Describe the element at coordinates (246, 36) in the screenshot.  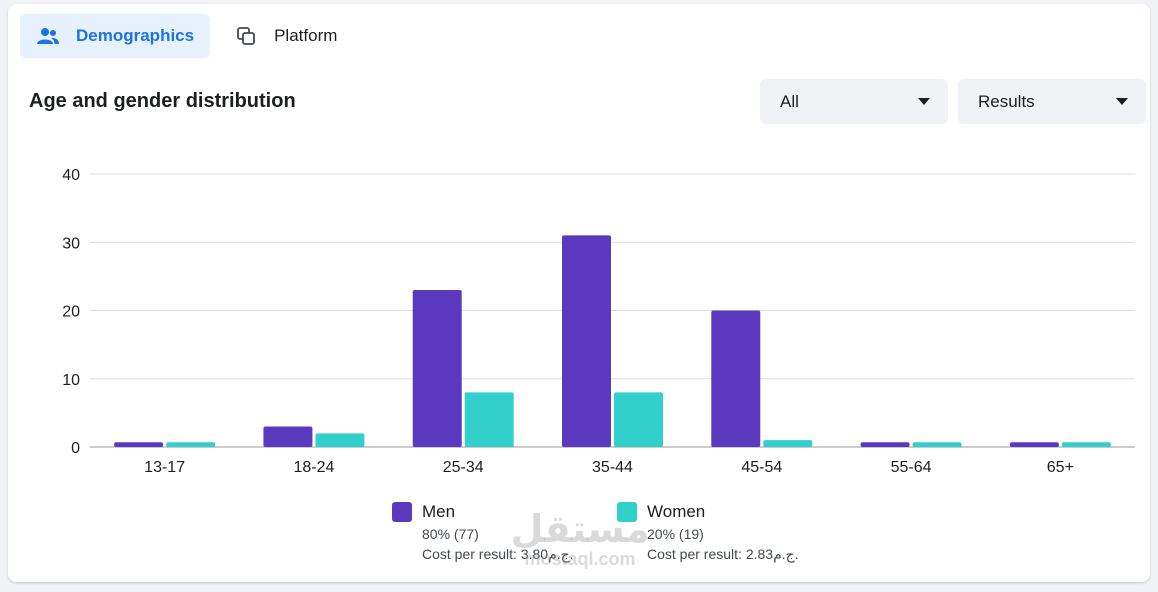
I see `layers-icon` at that location.